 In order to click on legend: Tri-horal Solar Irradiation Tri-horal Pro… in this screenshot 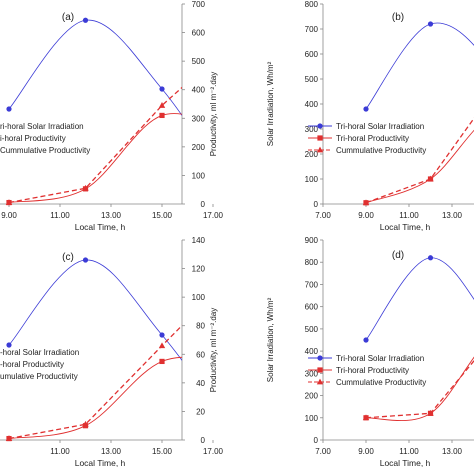, I will do `click(367, 138)`.